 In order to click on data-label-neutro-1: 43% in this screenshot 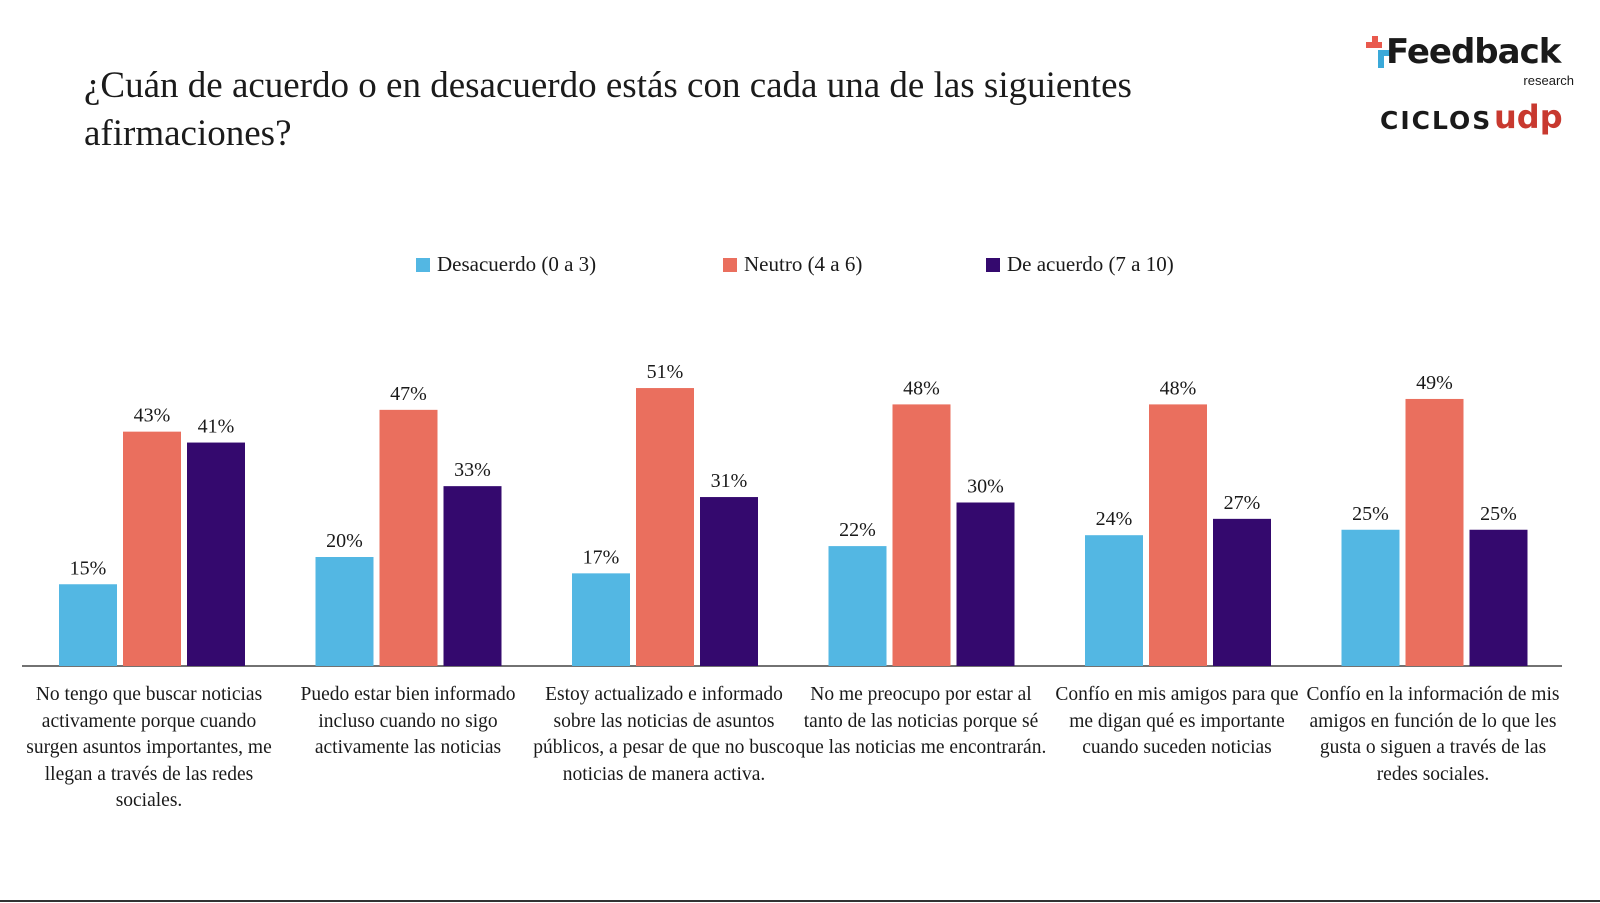, I will do `click(152, 416)`.